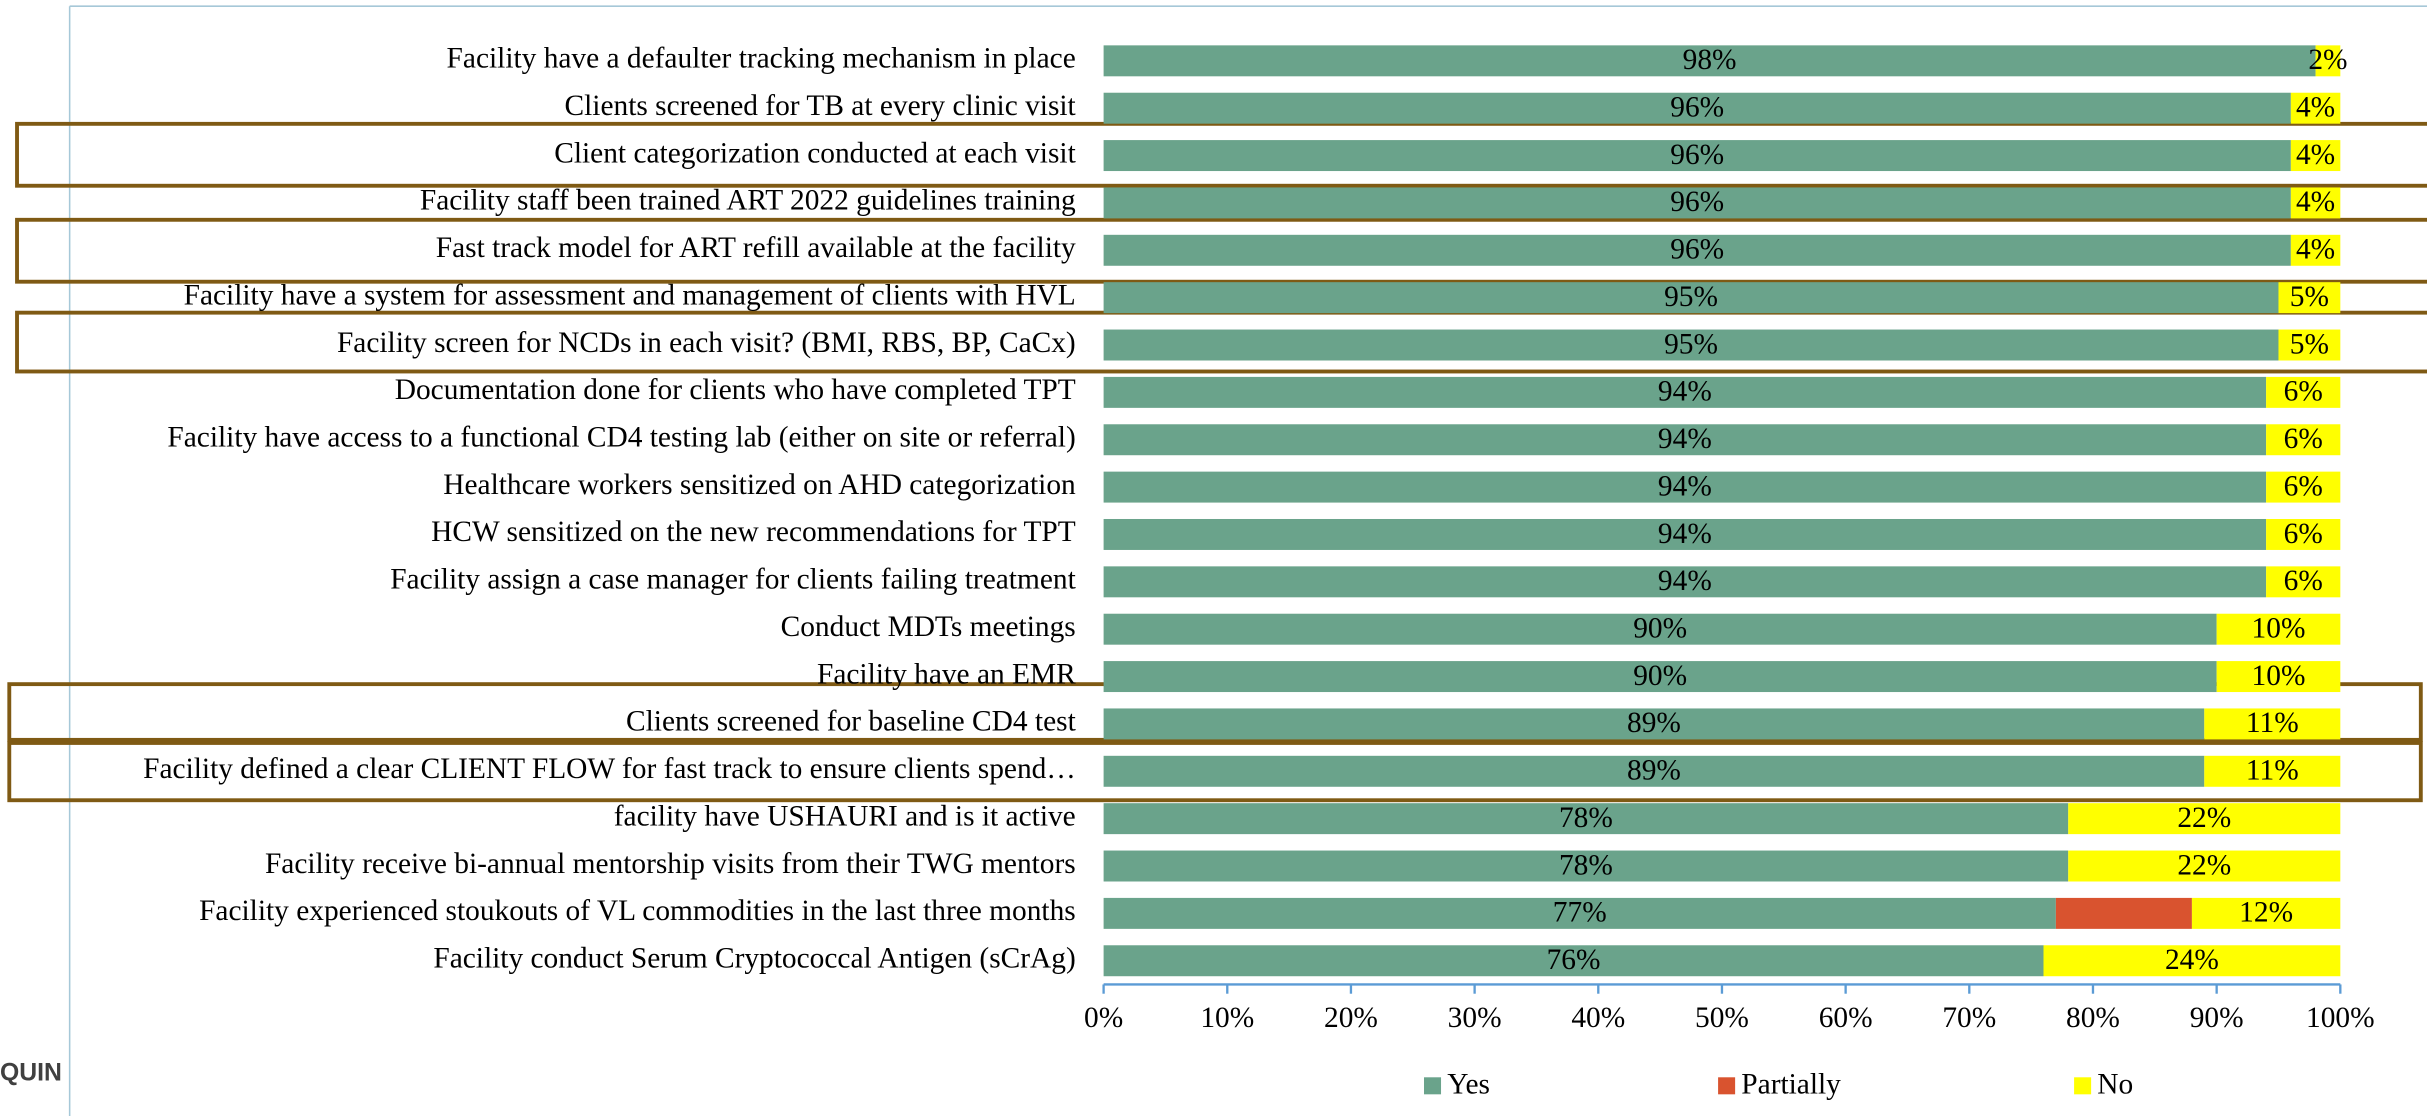 This screenshot has width=2427, height=1116. Describe the element at coordinates (2093, 1018) in the screenshot. I see `x-tick-label: 80%` at that location.